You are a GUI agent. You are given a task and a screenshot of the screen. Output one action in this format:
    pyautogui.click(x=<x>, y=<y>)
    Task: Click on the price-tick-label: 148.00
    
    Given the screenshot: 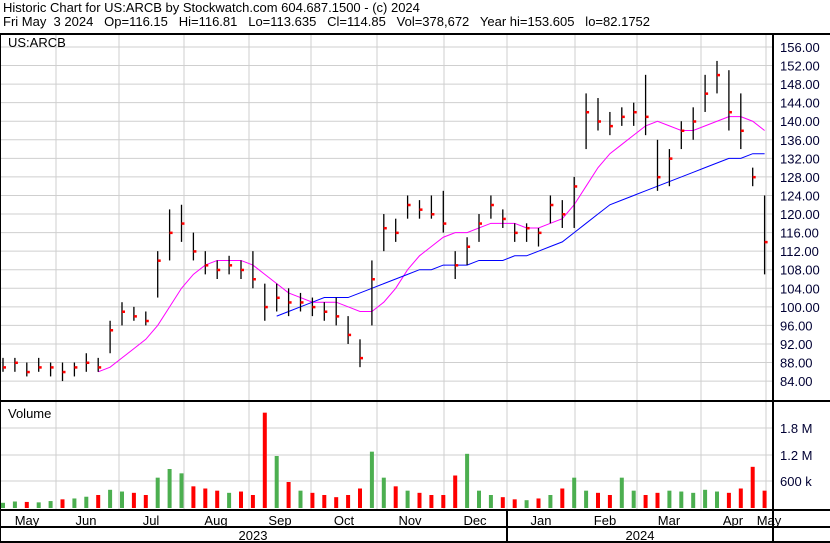 What is the action you would take?
    pyautogui.click(x=800, y=84)
    